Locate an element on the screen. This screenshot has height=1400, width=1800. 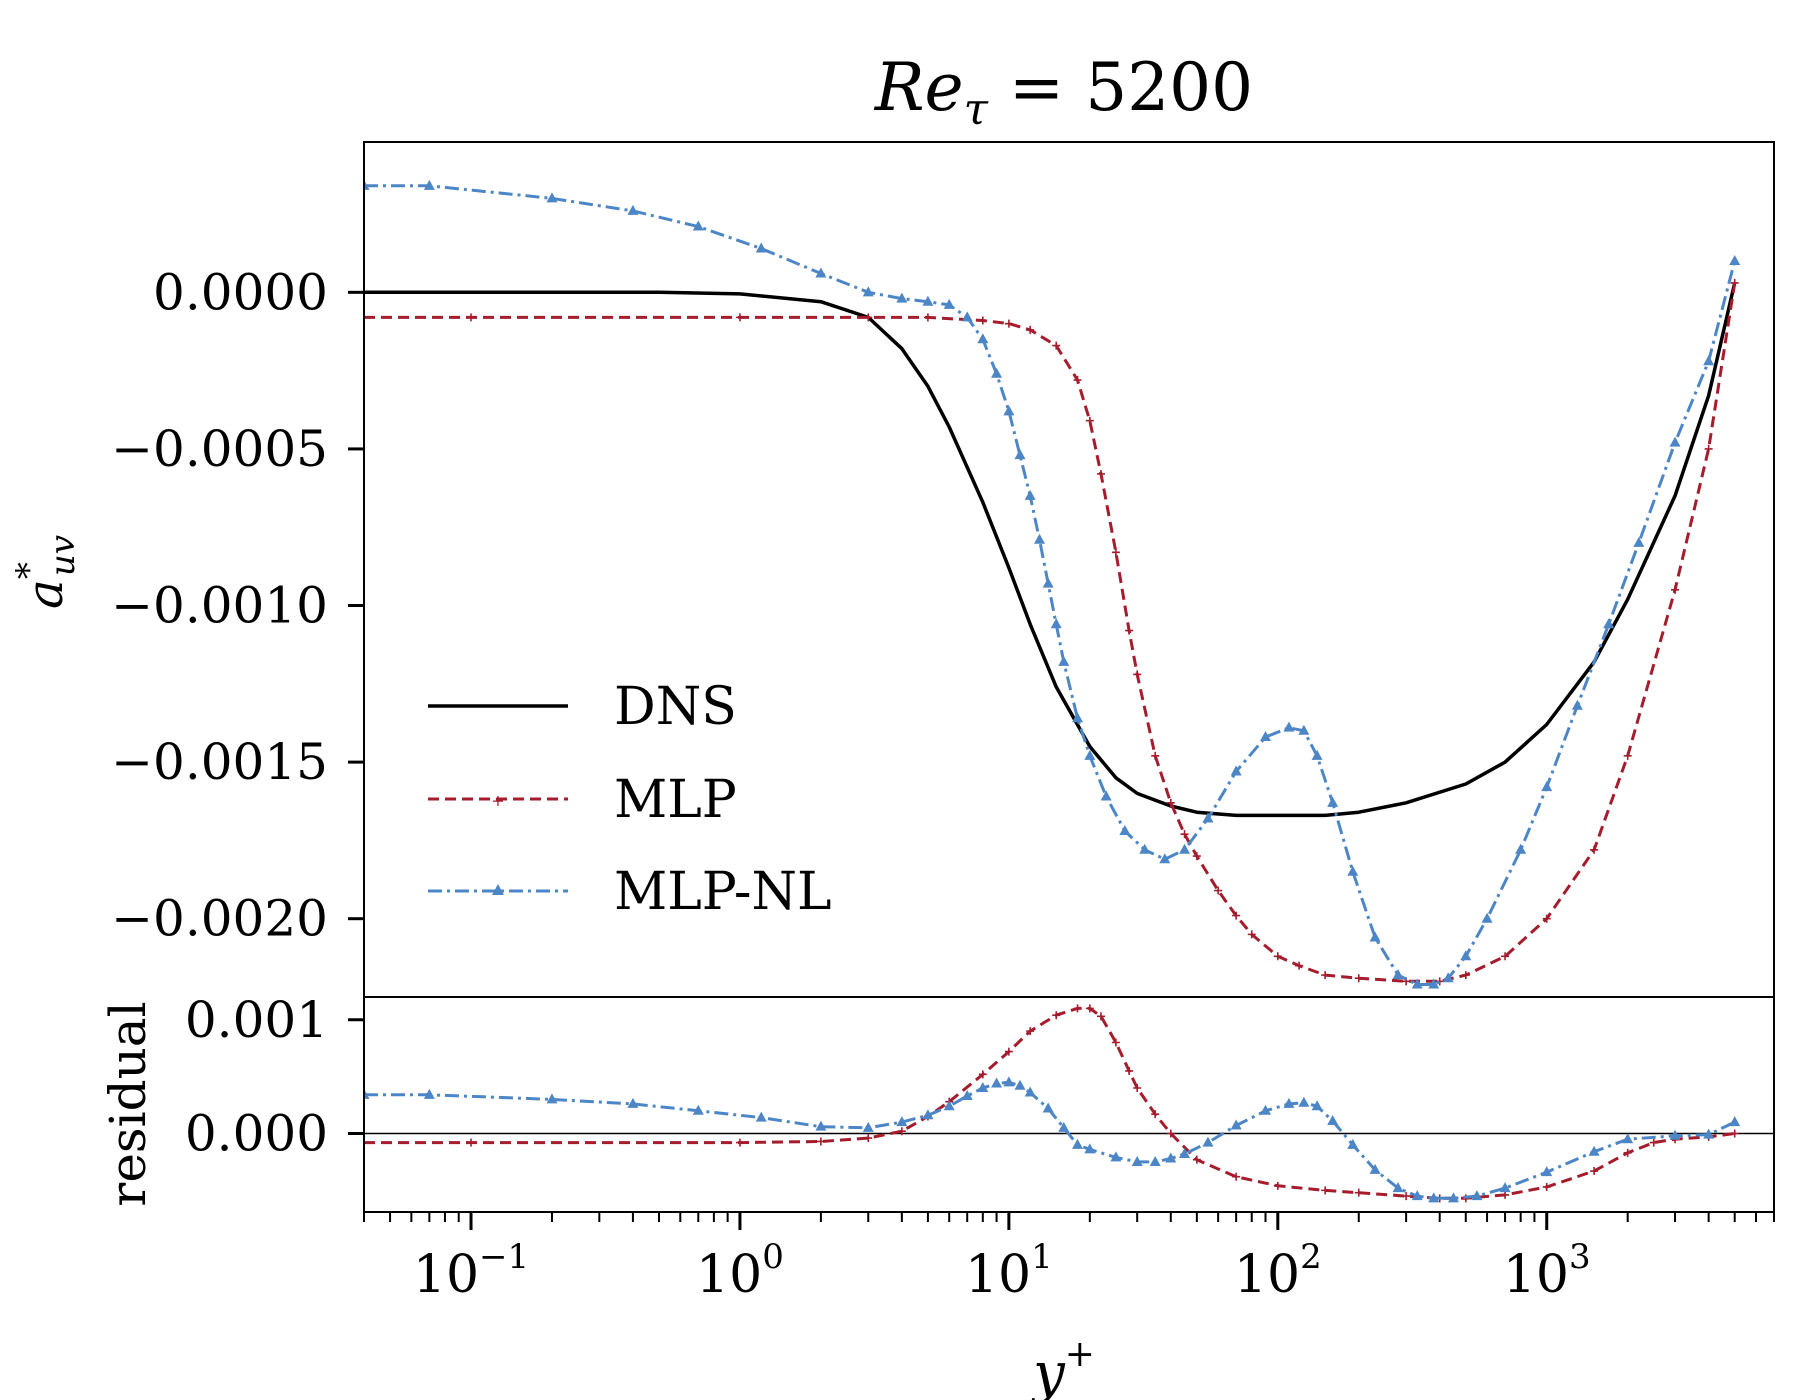
legend-entry-dns: DNS is located at coordinates (582, 707).